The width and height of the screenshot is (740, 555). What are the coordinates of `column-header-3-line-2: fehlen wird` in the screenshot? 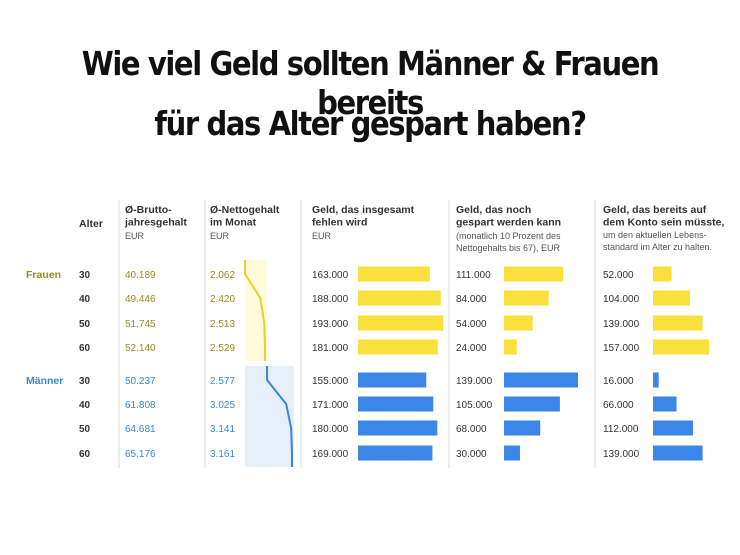 It's located at (339, 223).